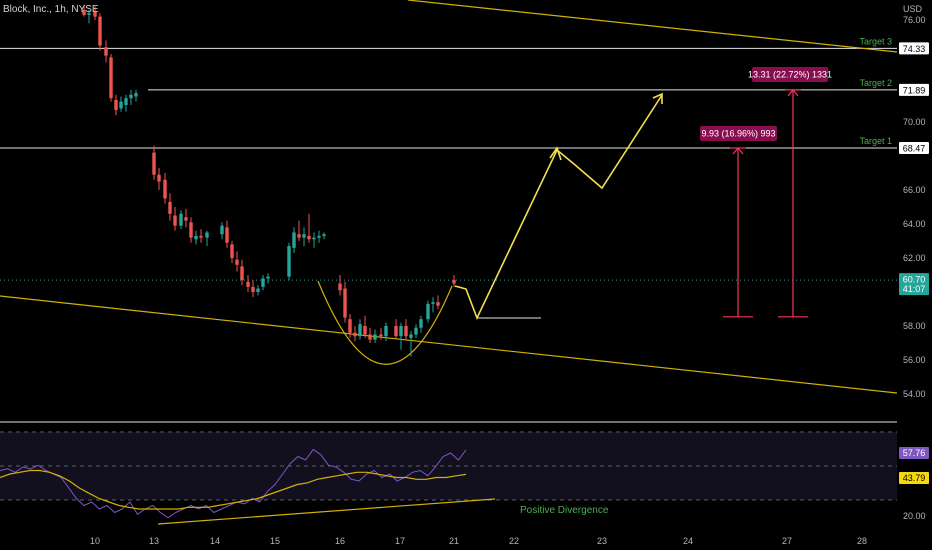  What do you see at coordinates (862, 541) in the screenshot?
I see `time-tick-label: 28` at bounding box center [862, 541].